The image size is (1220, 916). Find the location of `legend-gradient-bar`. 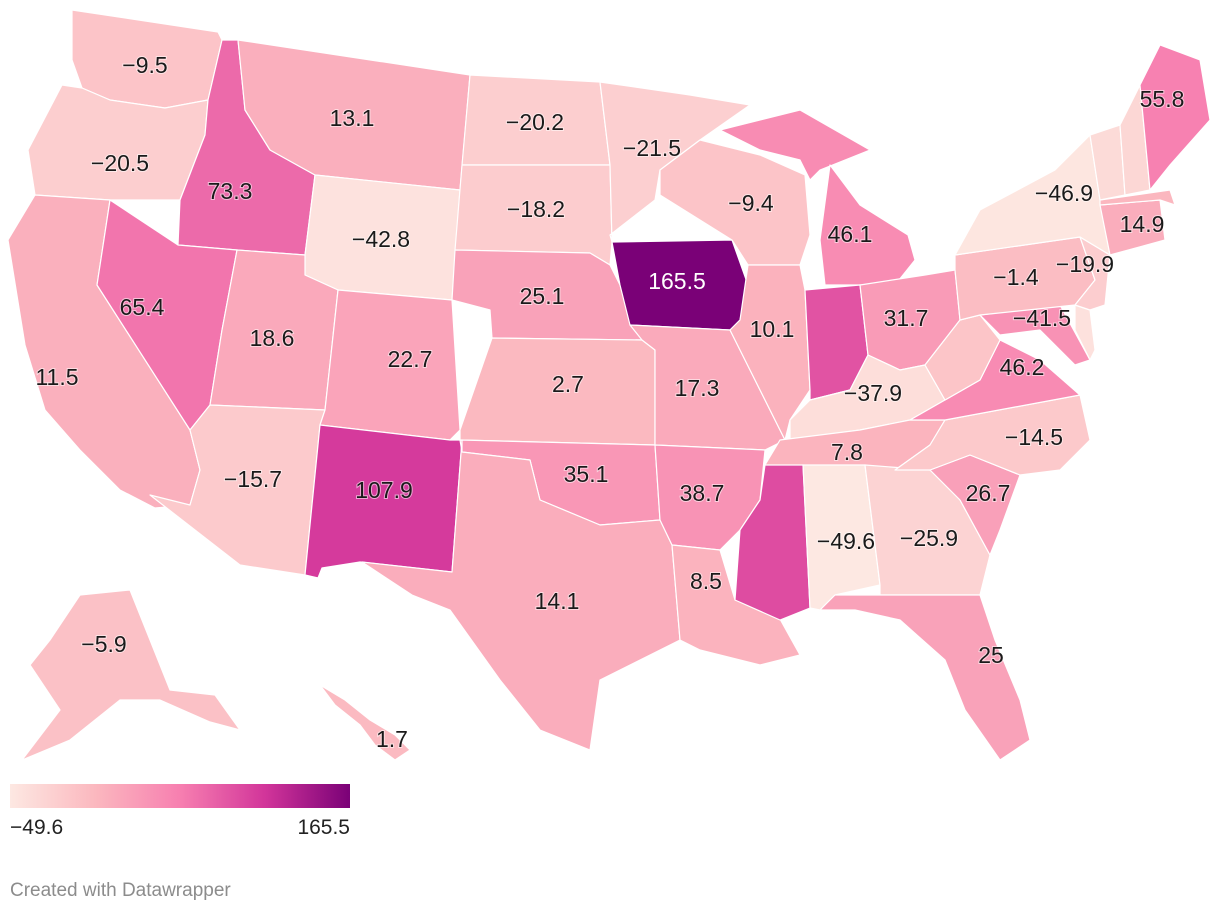

legend-gradient-bar is located at coordinates (180, 796).